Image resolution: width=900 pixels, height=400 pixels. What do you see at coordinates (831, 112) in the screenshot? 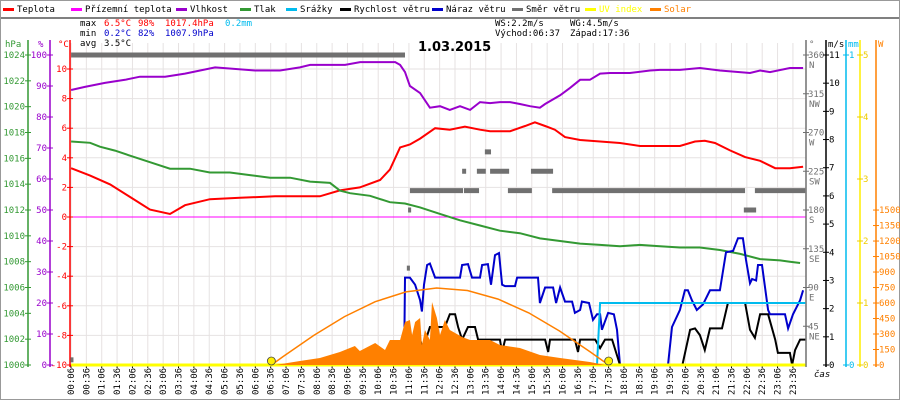
I see `wind-tick-label: 9` at bounding box center [831, 112].